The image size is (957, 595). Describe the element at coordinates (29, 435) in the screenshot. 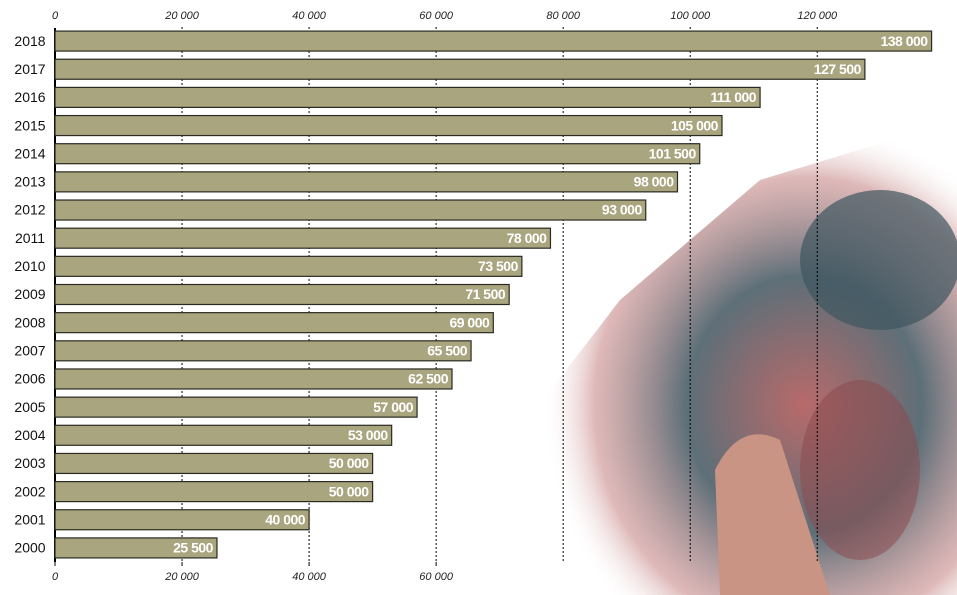

I see `category-label: 2004` at that location.